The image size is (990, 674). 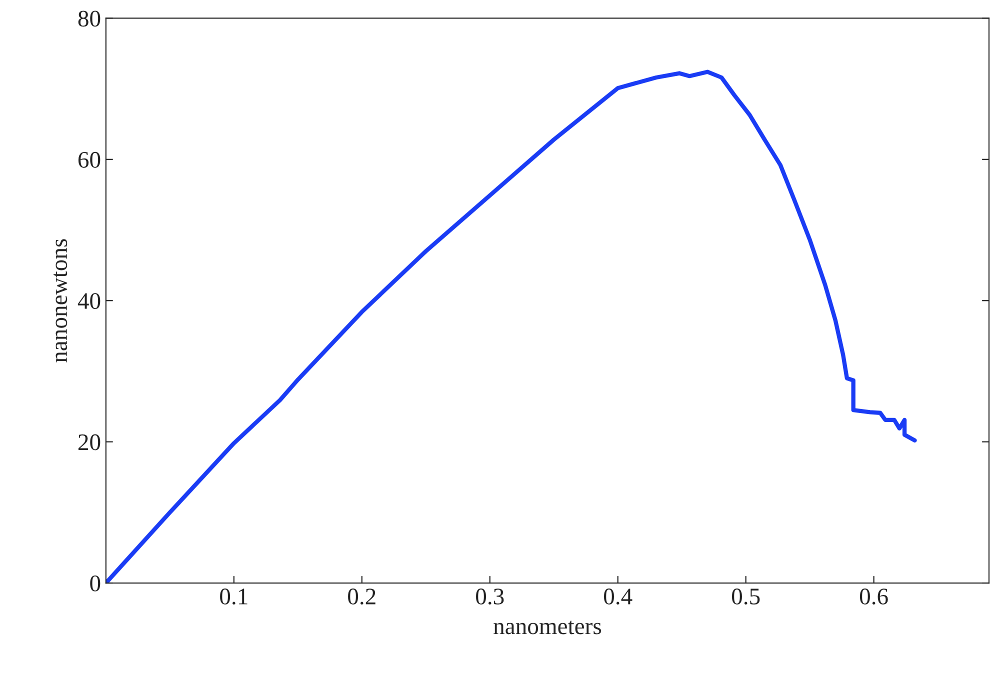 I want to click on y-tick-label: 80, so click(x=89, y=18).